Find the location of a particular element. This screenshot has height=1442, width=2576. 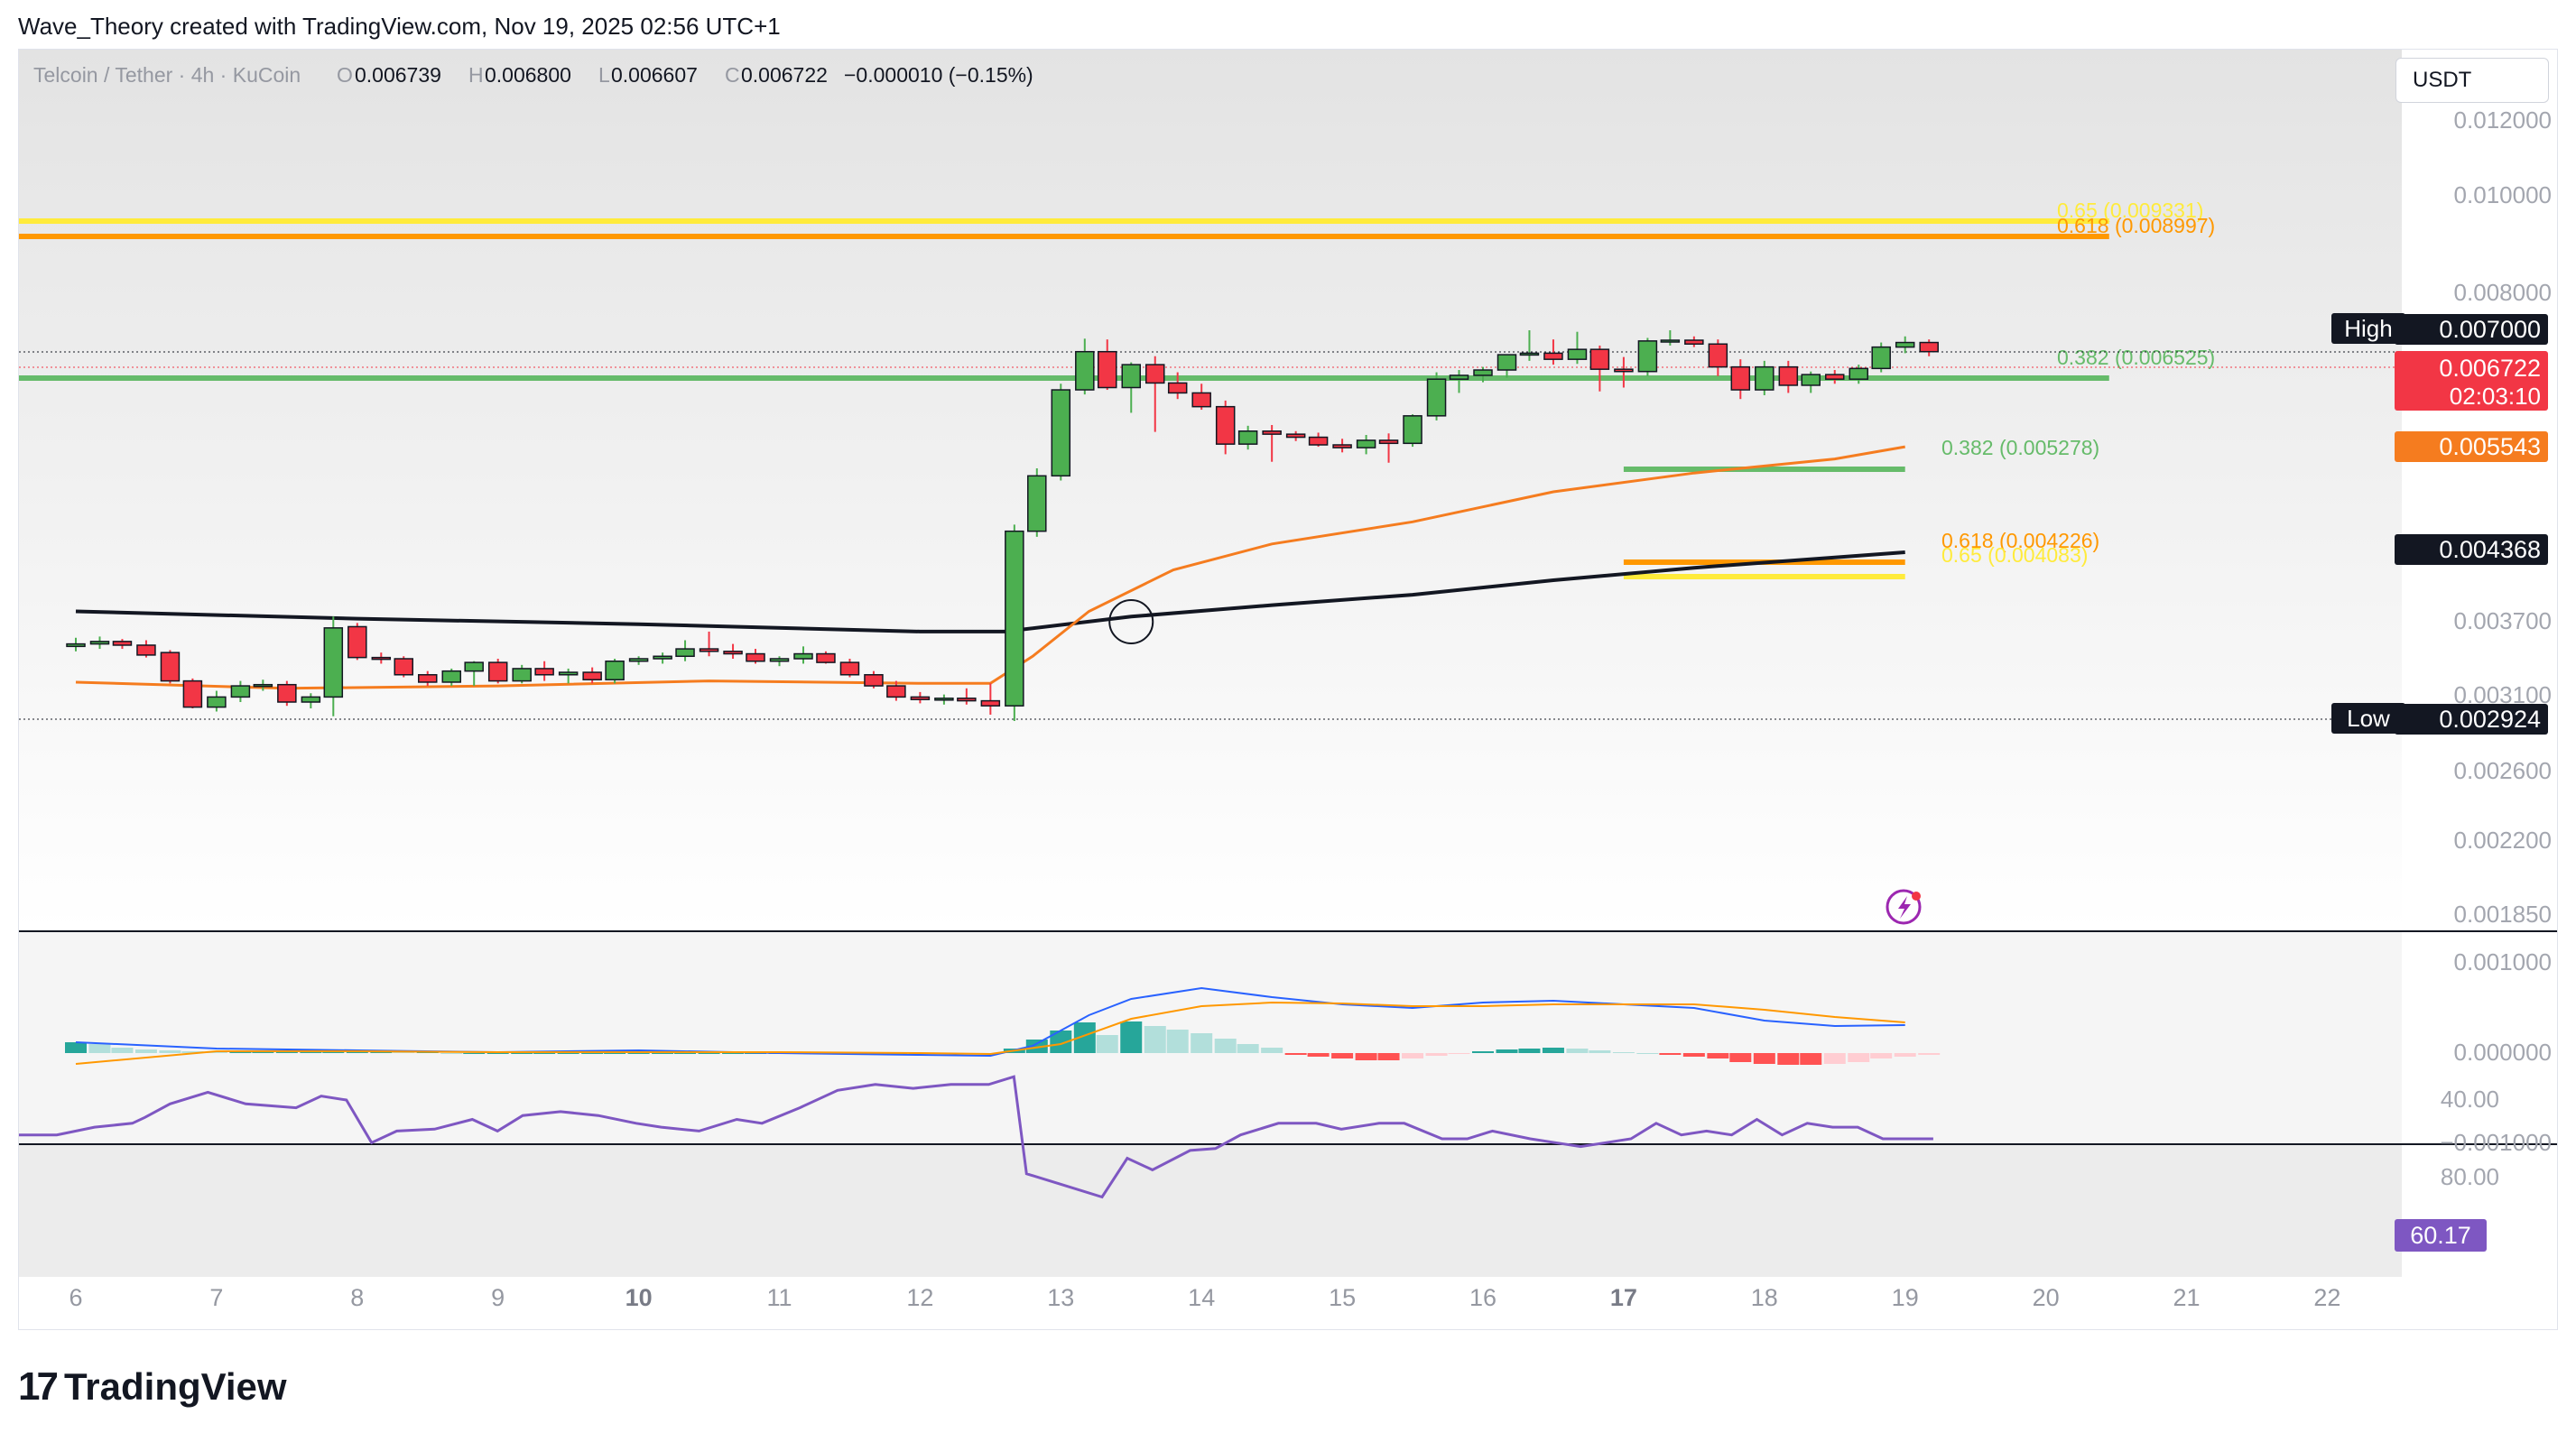

currency-button: USDT is located at coordinates (2472, 80).